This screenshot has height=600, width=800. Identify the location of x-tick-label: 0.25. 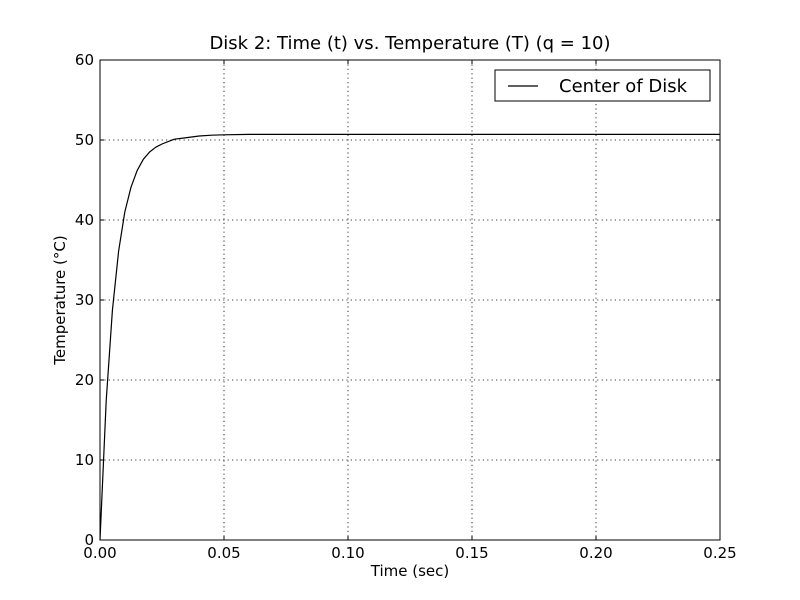
(719, 553).